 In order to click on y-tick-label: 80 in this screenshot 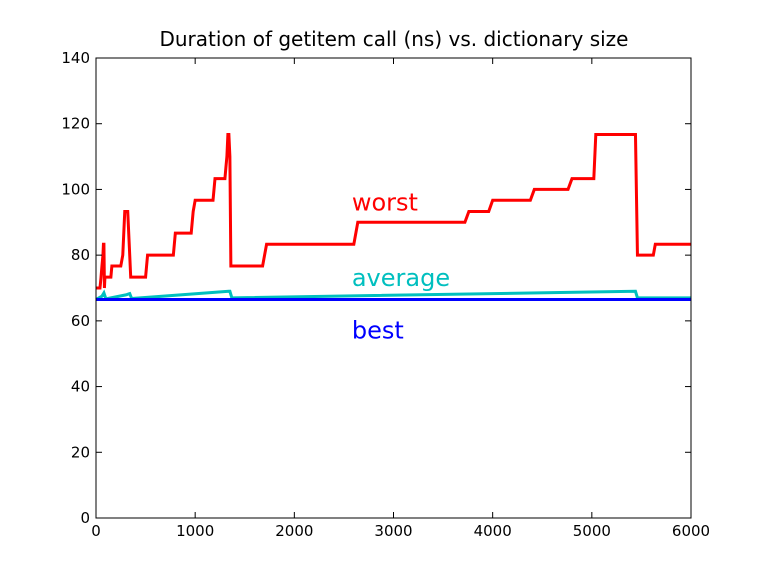, I will do `click(80, 255)`.